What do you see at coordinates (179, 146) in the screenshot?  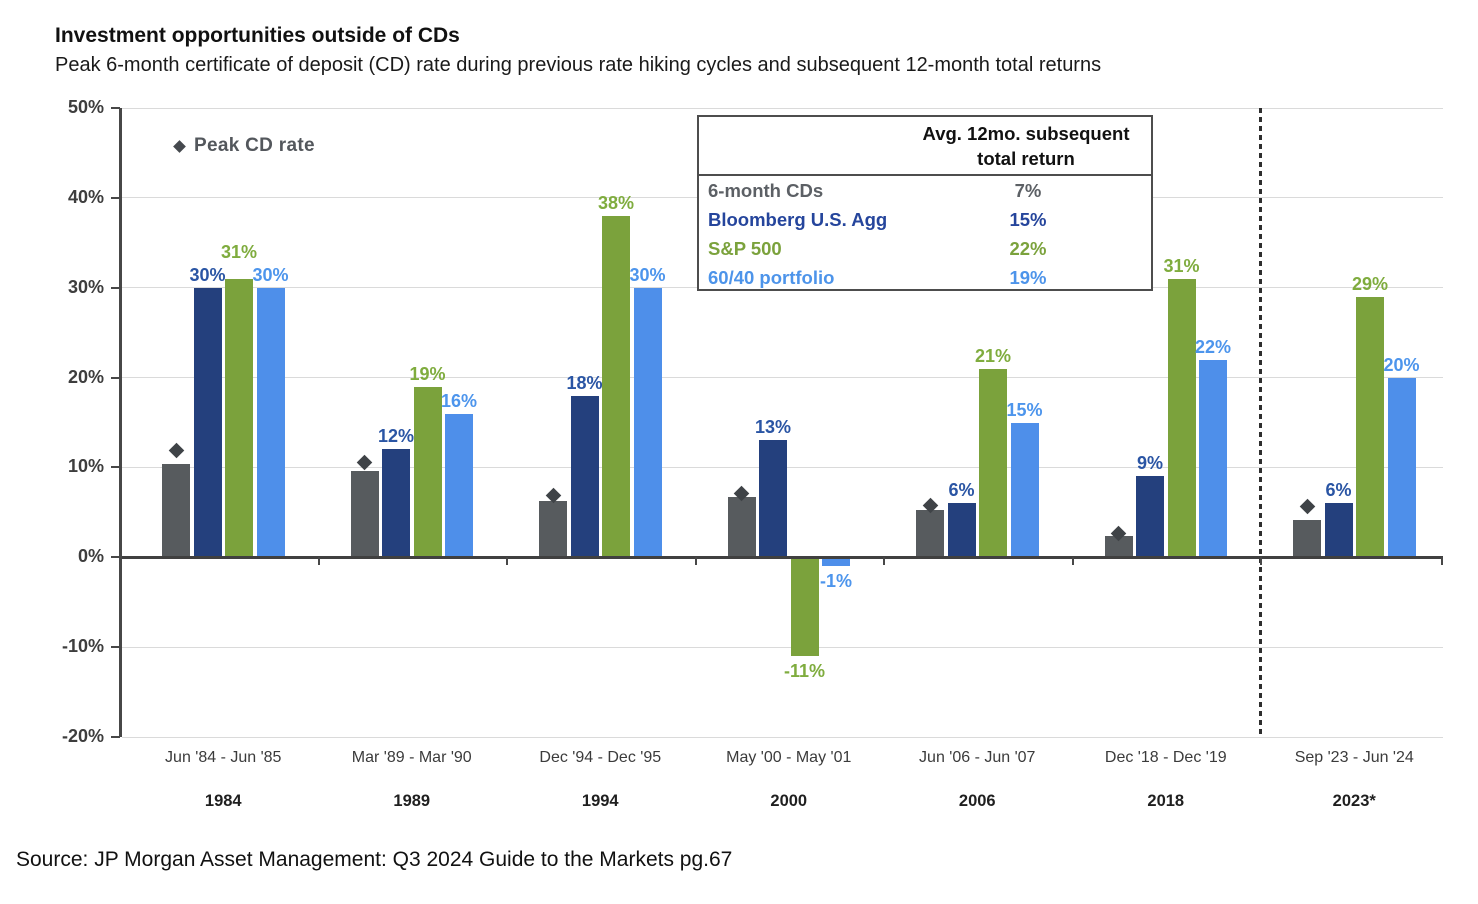 I see `diamond-icon` at bounding box center [179, 146].